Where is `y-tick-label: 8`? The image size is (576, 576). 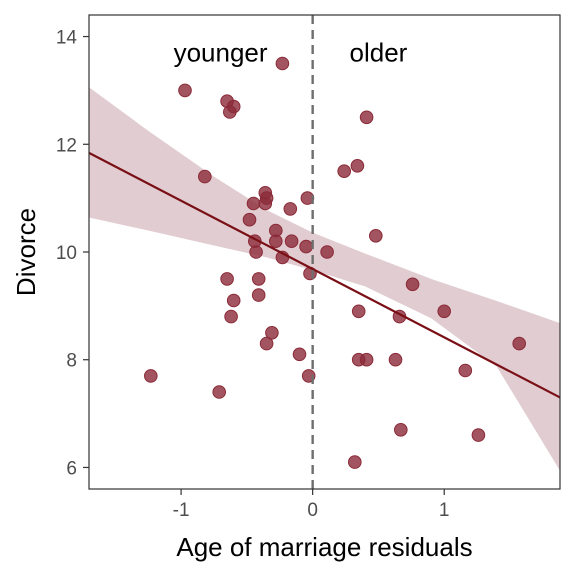 y-tick-label: 8 is located at coordinates (71, 361).